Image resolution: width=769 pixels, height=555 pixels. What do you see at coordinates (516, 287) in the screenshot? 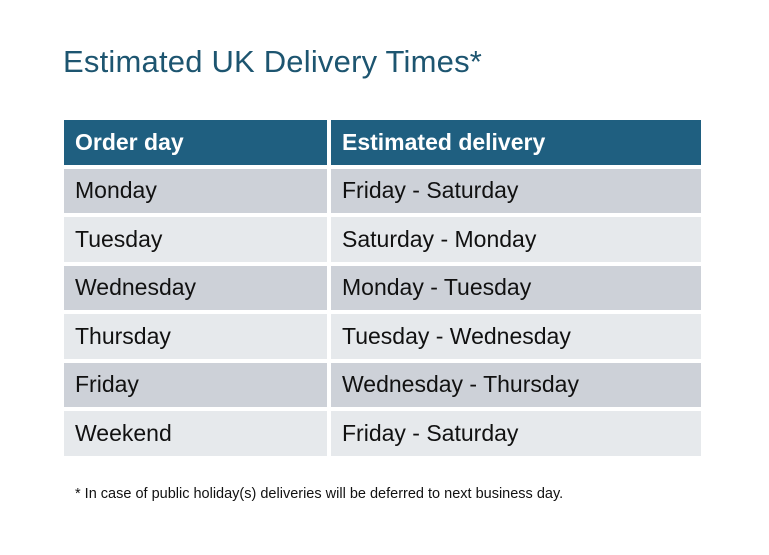
I see `delivery-cell: Monday - Tuesday` at bounding box center [516, 287].